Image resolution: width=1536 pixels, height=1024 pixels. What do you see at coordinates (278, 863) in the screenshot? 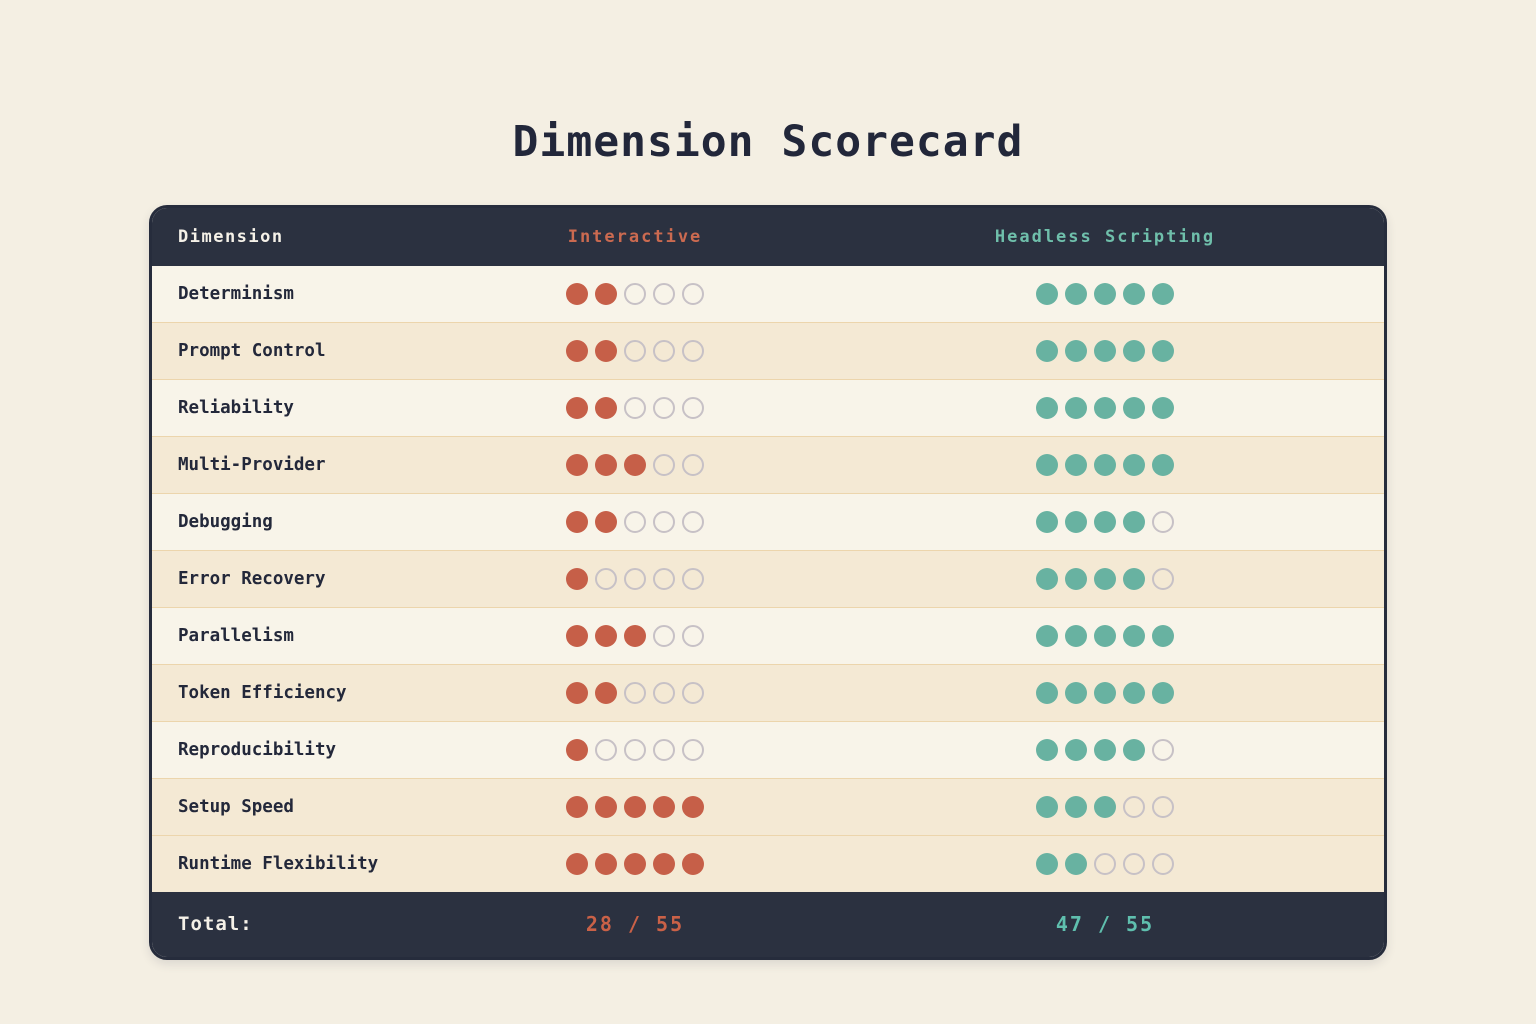
I see `dimension-label: Runtime Flexibility` at bounding box center [278, 863].